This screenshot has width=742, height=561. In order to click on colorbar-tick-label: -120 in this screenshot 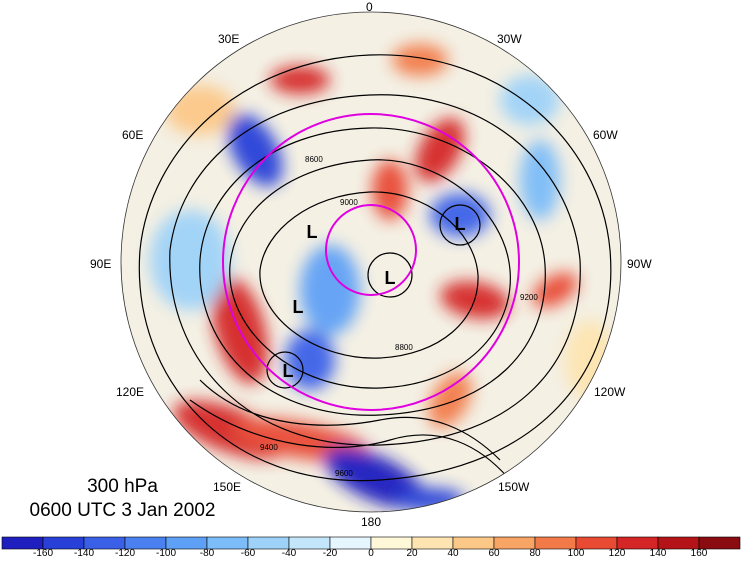, I will do `click(124, 553)`.